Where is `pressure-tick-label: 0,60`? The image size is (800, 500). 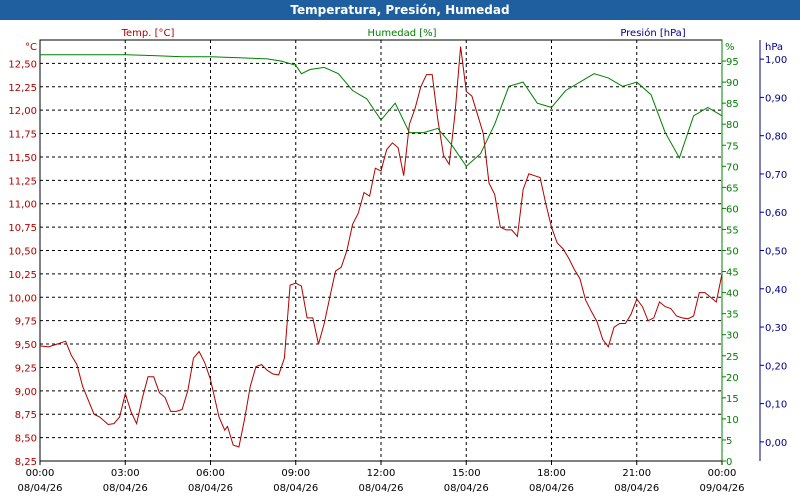
pressure-tick-label: 0,60 is located at coordinates (776, 213).